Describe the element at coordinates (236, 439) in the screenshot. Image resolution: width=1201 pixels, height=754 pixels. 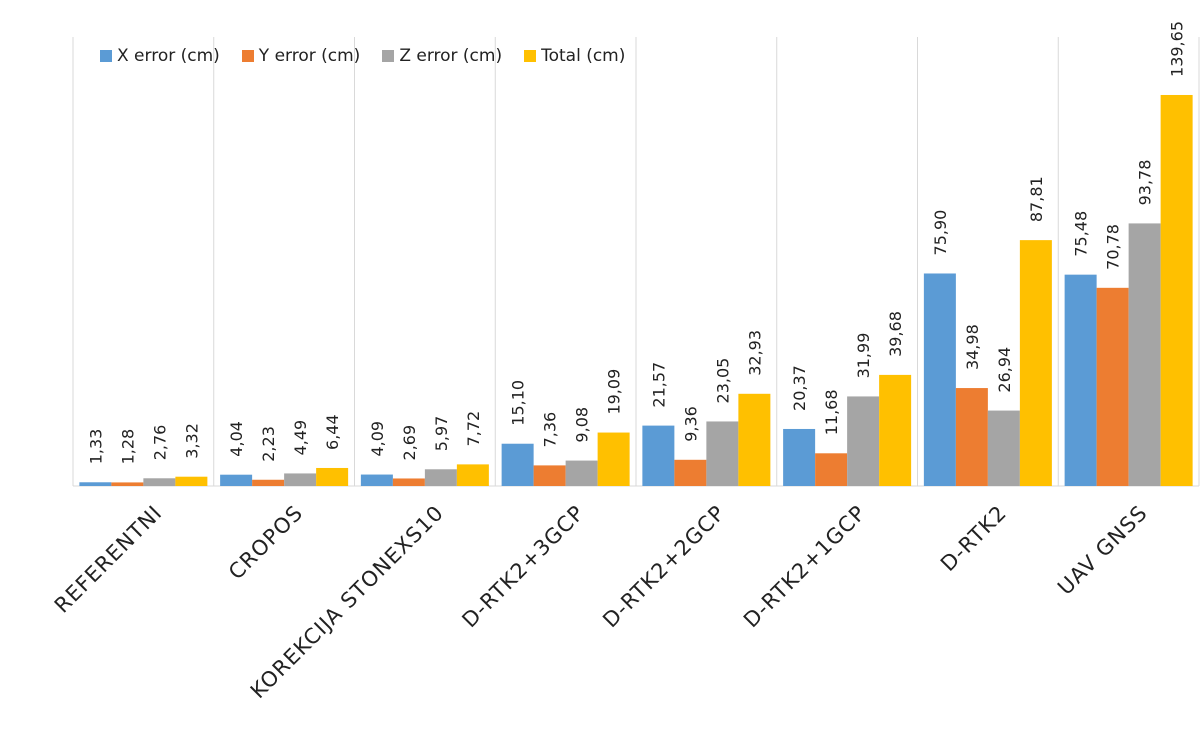
I see `data-label: 4,04` at that location.